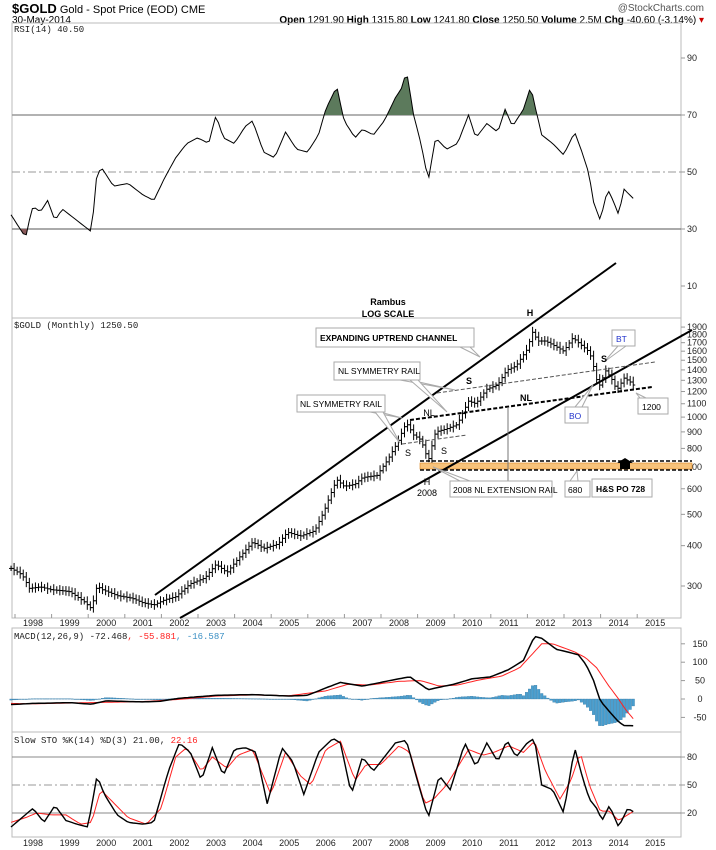 The height and width of the screenshot is (850, 716). Describe the element at coordinates (408, 453) in the screenshot. I see `left-shoulder-2008-label: S` at that location.